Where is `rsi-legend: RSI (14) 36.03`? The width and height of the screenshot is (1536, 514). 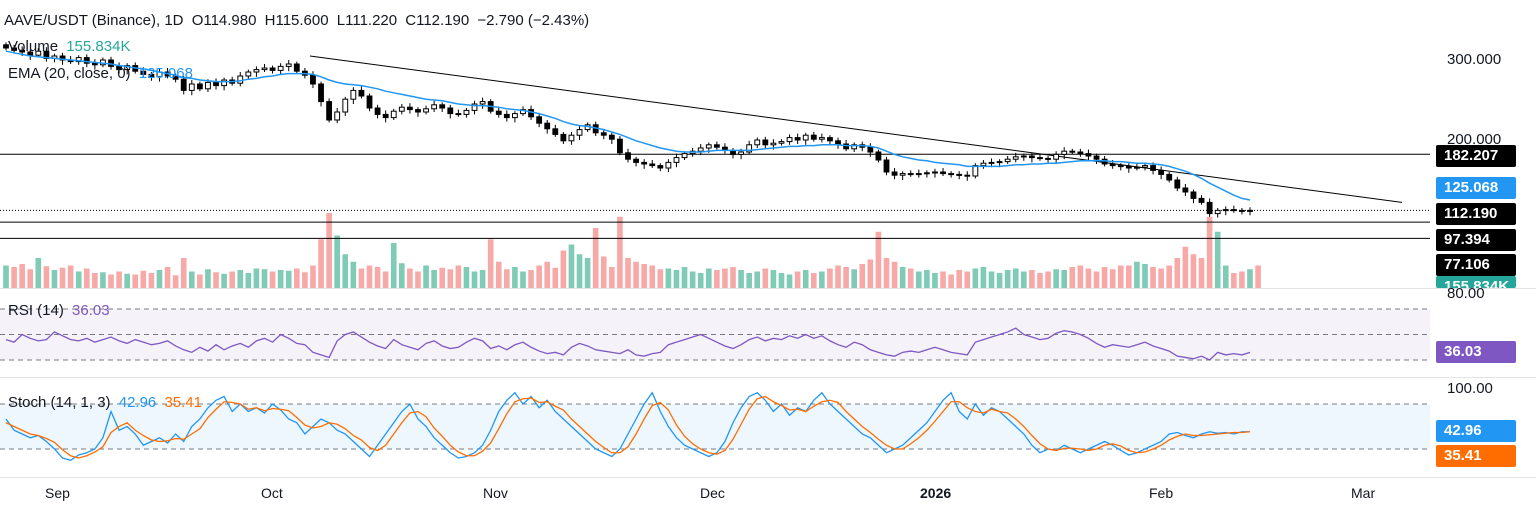 rsi-legend: RSI (14) 36.03 is located at coordinates (61, 310).